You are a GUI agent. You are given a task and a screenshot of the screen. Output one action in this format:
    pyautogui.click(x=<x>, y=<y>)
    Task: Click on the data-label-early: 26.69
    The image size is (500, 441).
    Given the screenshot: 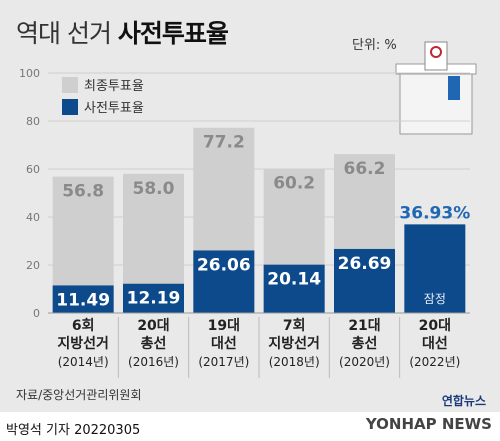 What is the action you would take?
    pyautogui.click(x=365, y=264)
    